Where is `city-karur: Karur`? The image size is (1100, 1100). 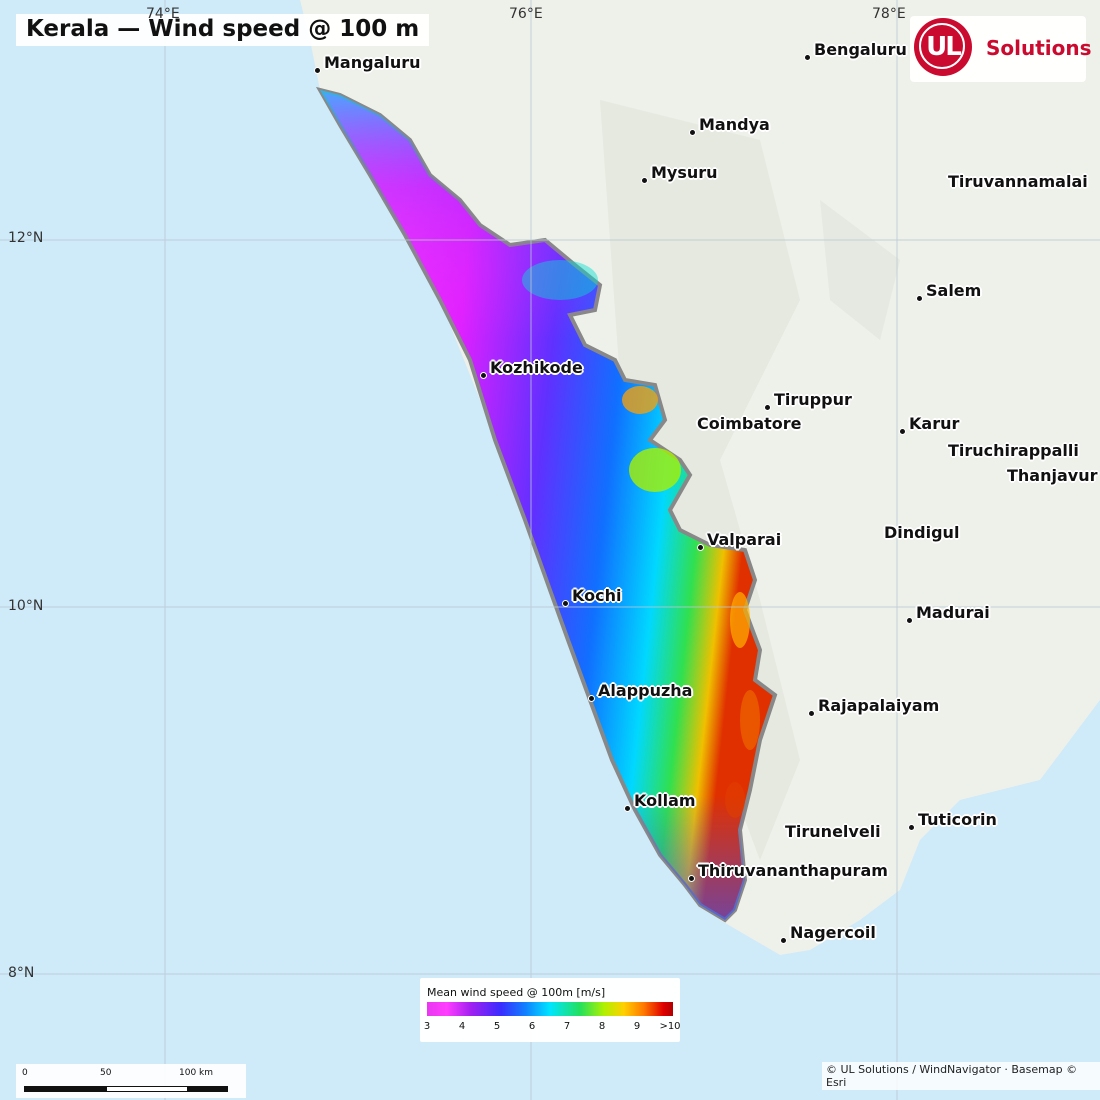
city-karur: Karur is located at coordinates (929, 424).